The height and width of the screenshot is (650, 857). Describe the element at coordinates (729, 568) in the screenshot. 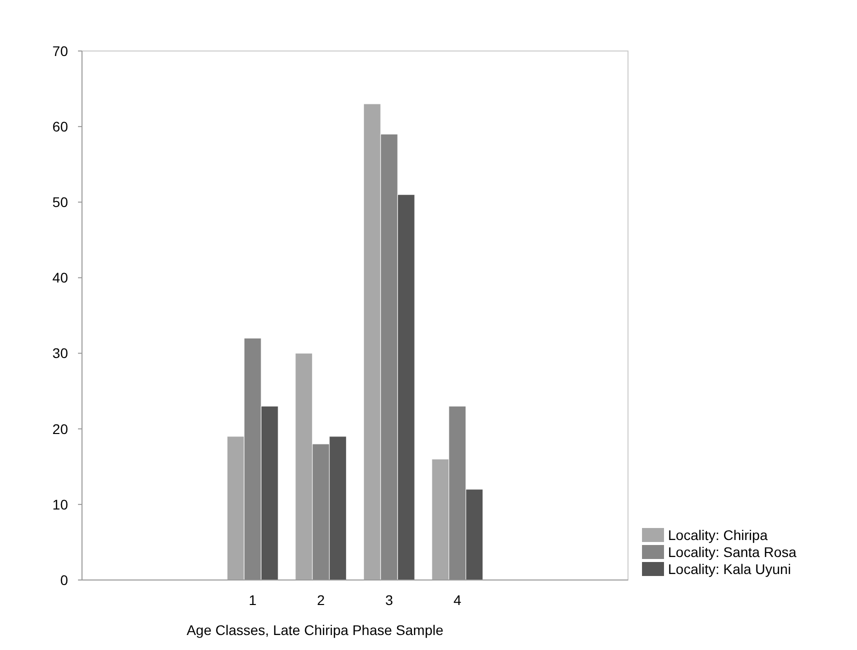

I see `legend-label: Locality: Kala Uyuni` at that location.